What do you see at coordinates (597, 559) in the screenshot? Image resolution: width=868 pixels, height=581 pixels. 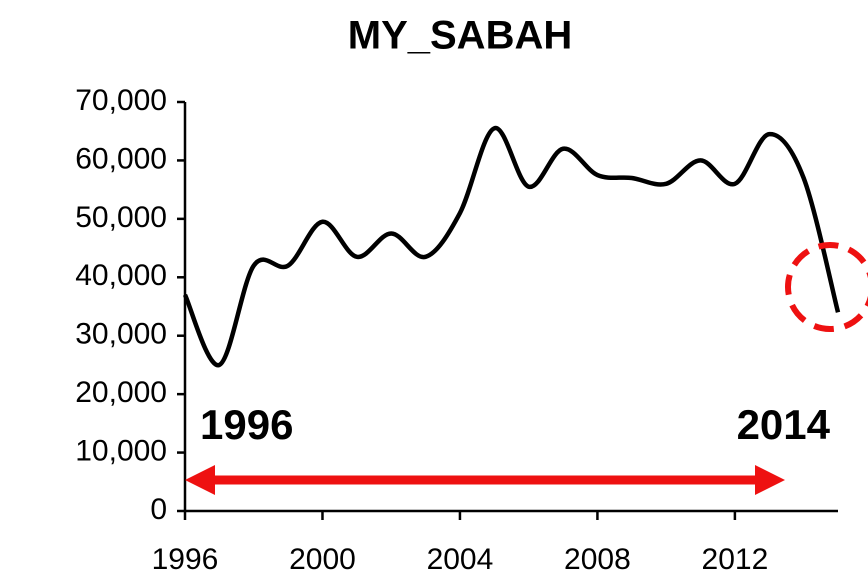 I see `x-tick-label: 2008` at bounding box center [597, 559].